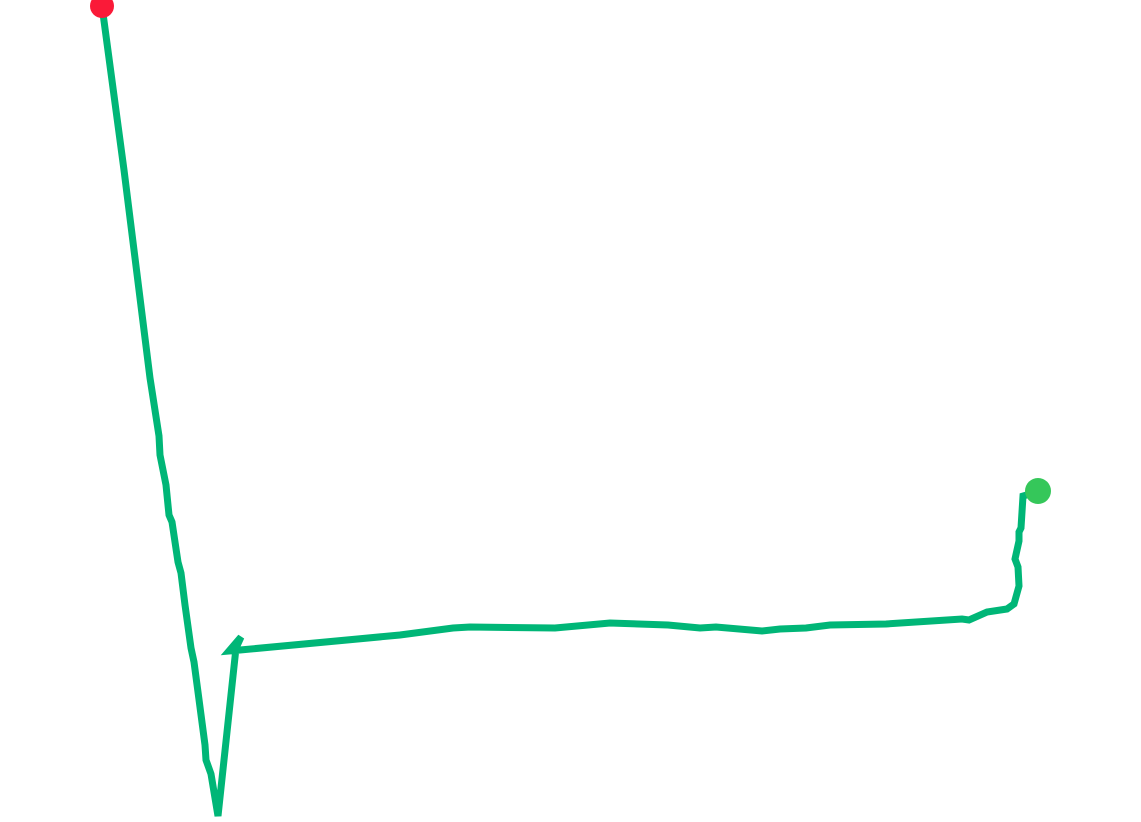 The image size is (1141, 822). Describe the element at coordinates (1038, 491) in the screenshot. I see `end-marker-icon` at that location.